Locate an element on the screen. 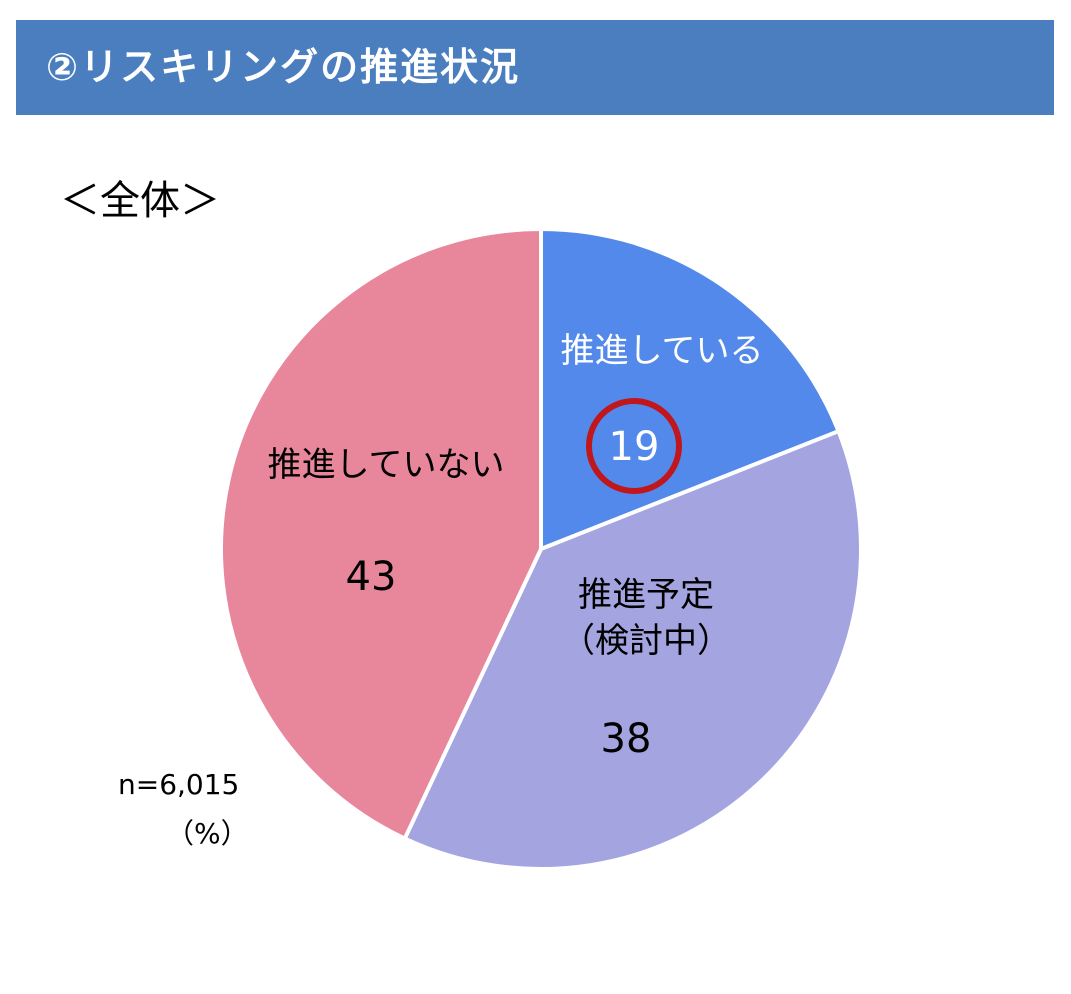 This screenshot has width=1071, height=994. unit-note: （%） is located at coordinates (207, 833).